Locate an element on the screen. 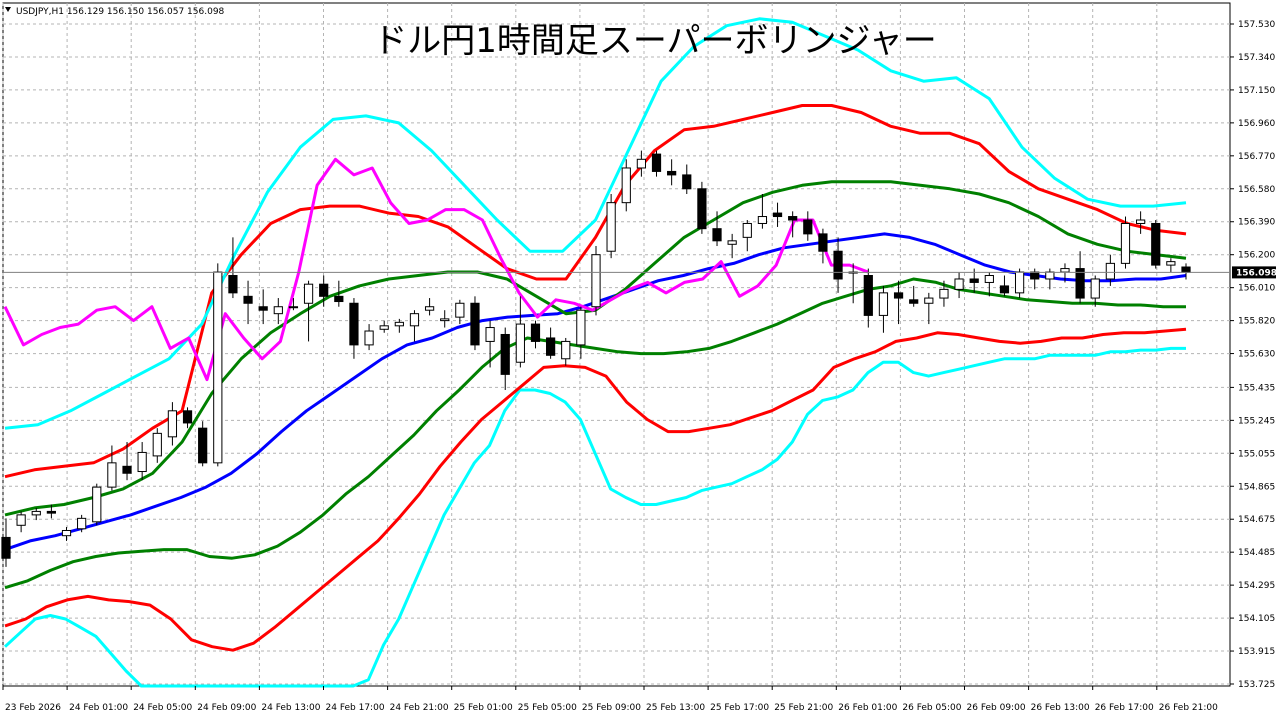  time-tick-label: 25 Feb 09:00 is located at coordinates (611, 708).